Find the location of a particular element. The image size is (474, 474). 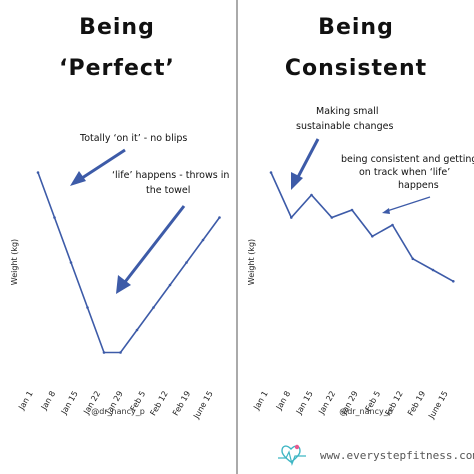

title-perfect-line2: ‘Perfect’ is located at coordinates (117, 68).